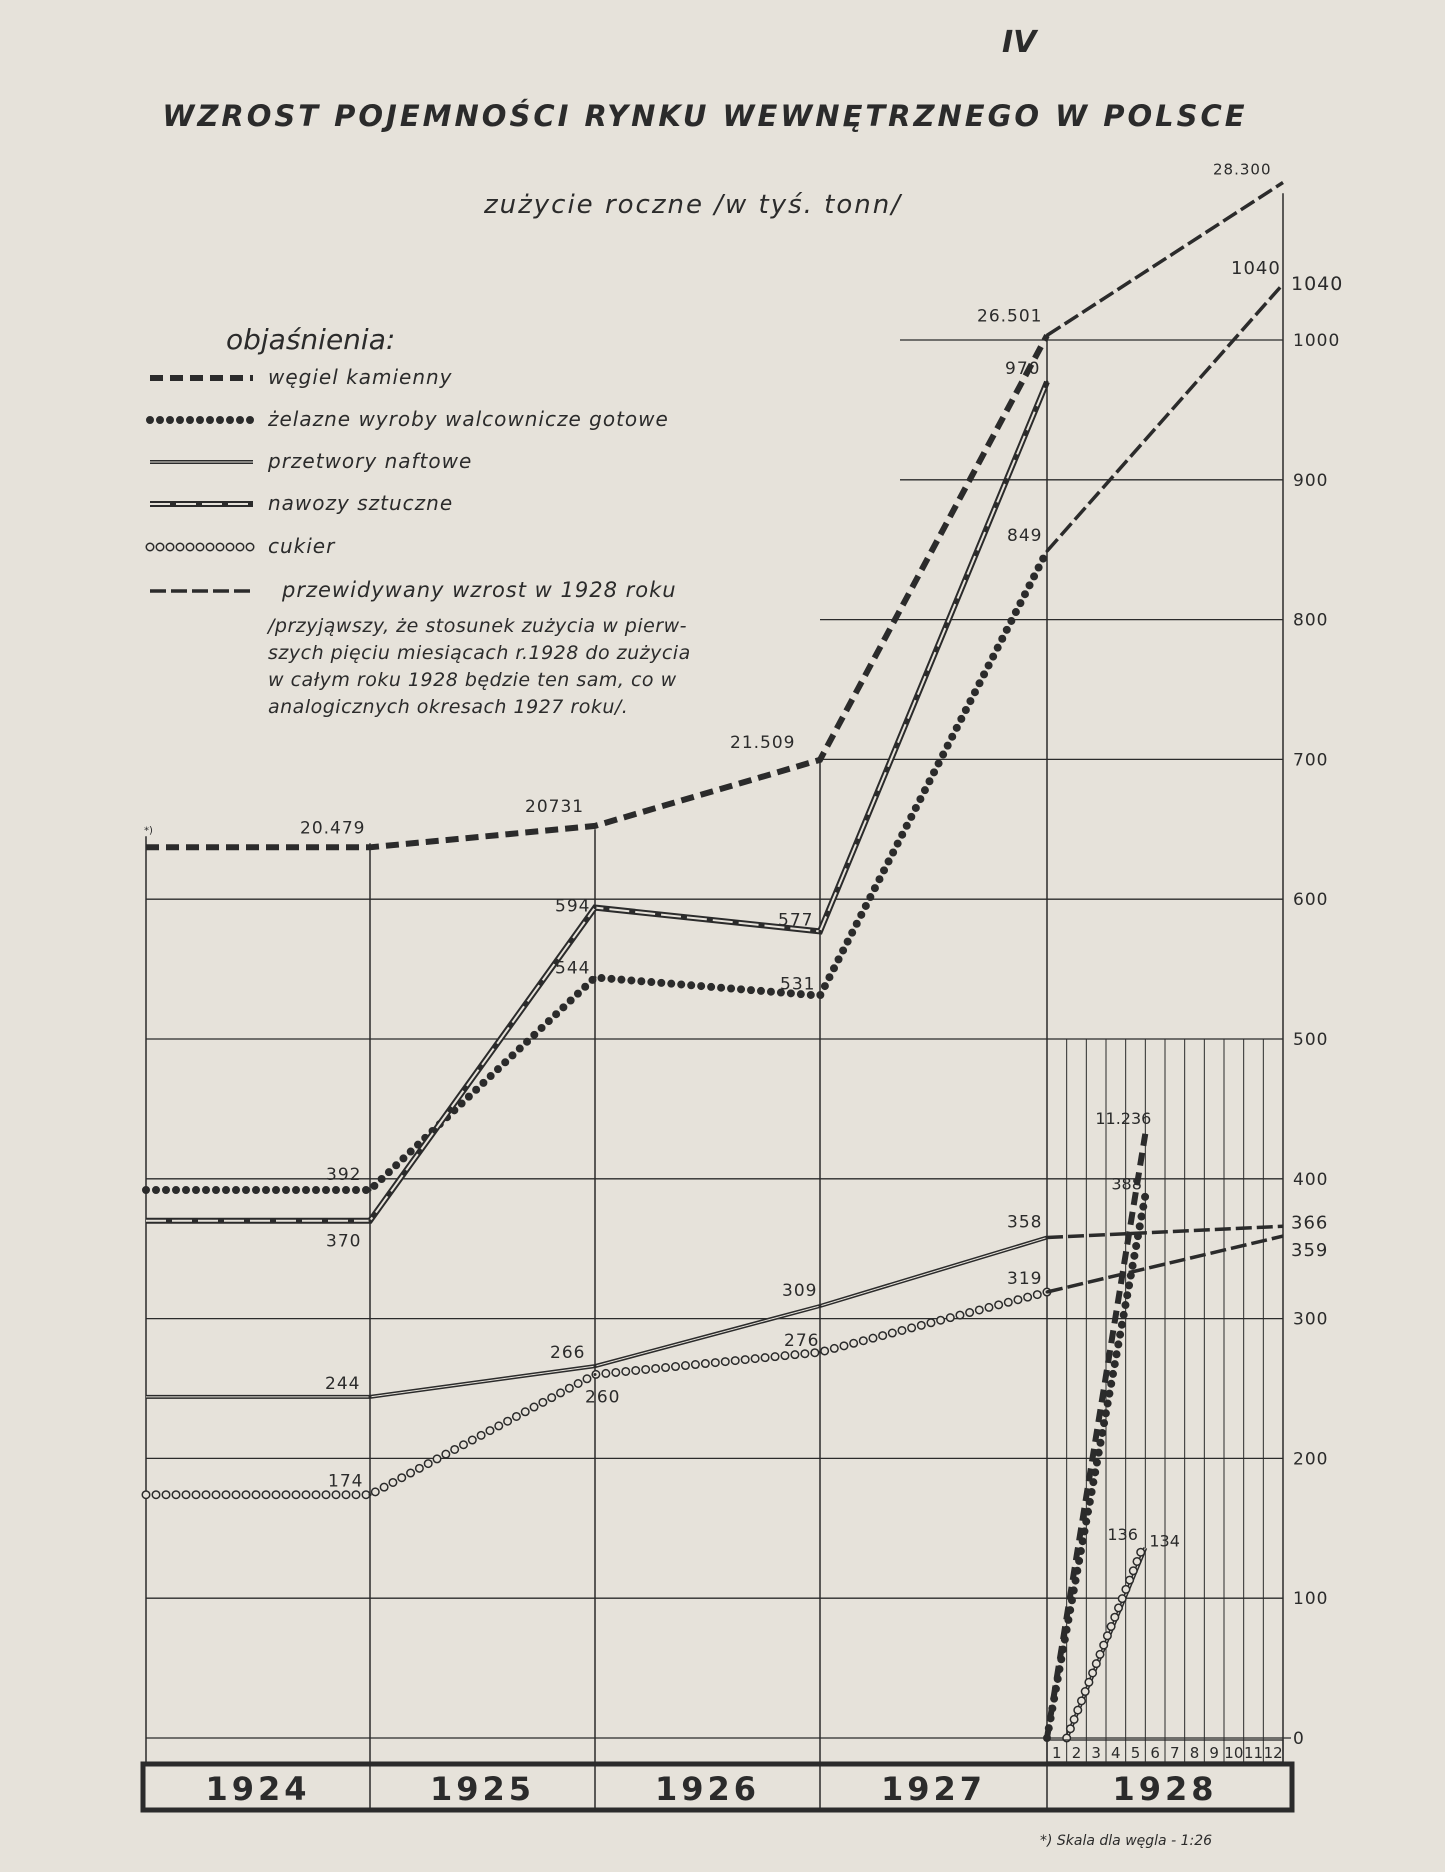  Describe the element at coordinates (1256, 268) in the screenshot. I see `projection-label-iron: 1040` at that location.